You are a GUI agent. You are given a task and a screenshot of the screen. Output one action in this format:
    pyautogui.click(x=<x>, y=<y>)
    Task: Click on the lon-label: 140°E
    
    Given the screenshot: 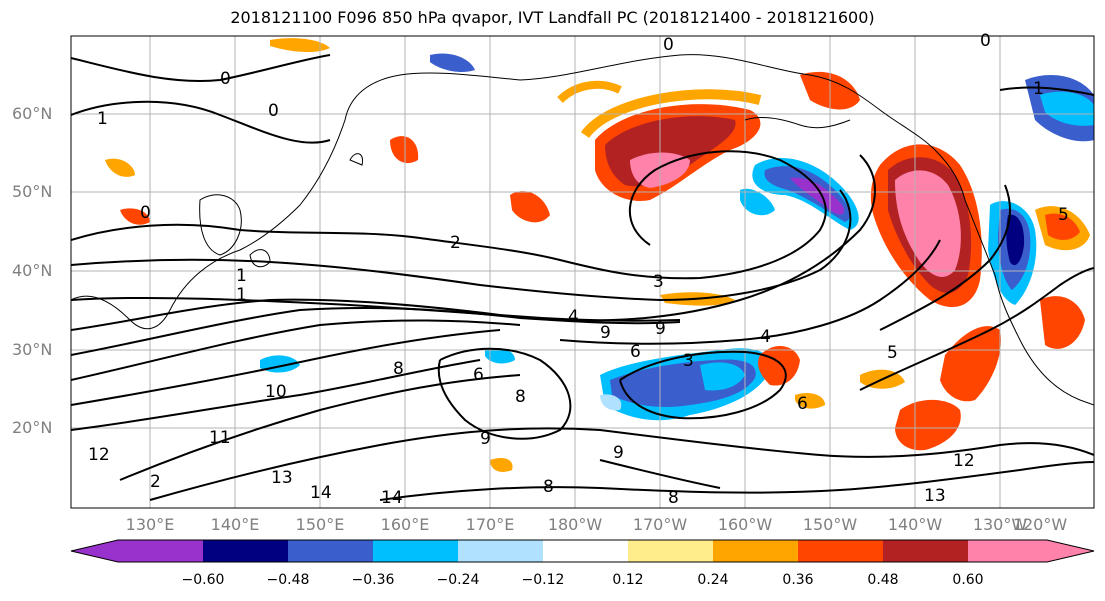 What is the action you would take?
    pyautogui.click(x=235, y=524)
    